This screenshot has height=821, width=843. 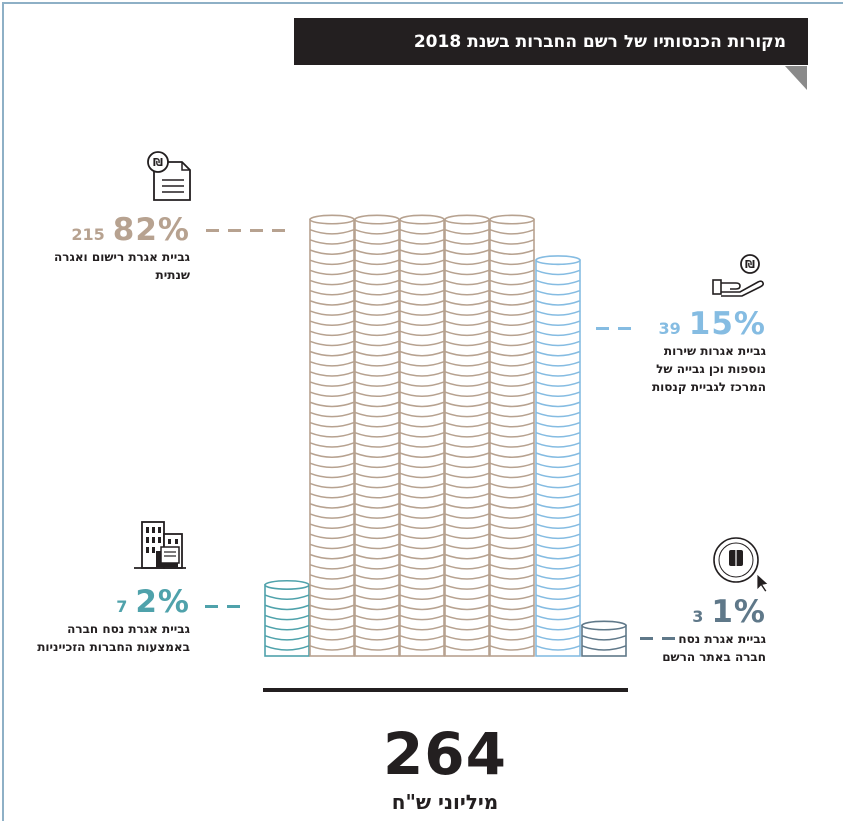 I want to click on franchise-label-line-2: באמצעות החברות הזכייניות, so click(x=113, y=647).